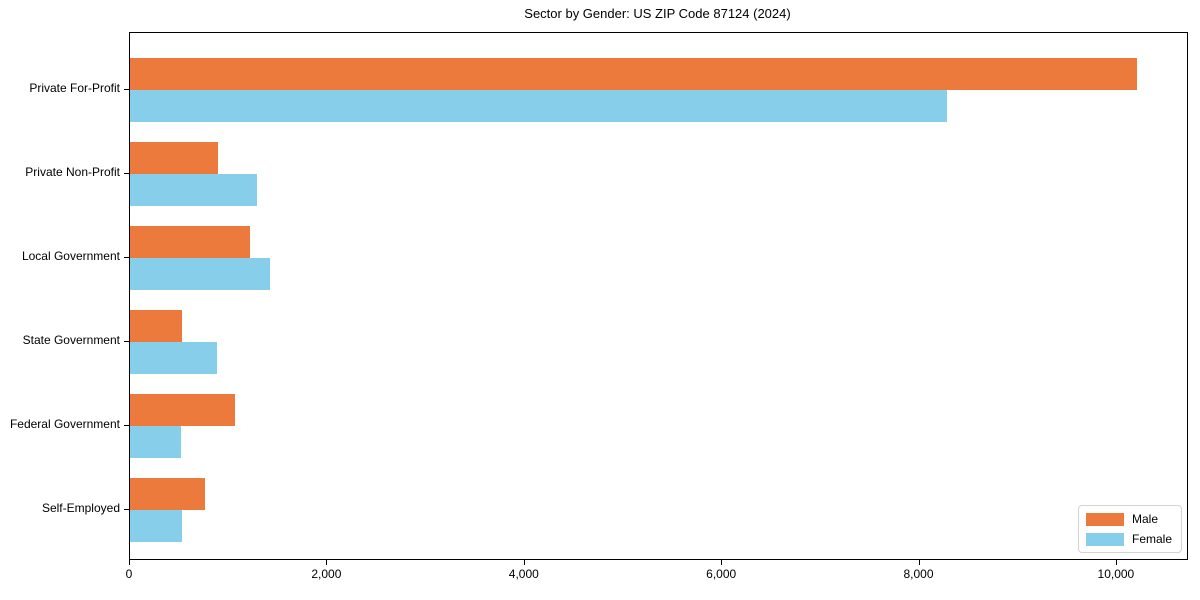 The image size is (1200, 600). Describe the element at coordinates (918, 574) in the screenshot. I see `x-tick-label: 8,000` at that location.